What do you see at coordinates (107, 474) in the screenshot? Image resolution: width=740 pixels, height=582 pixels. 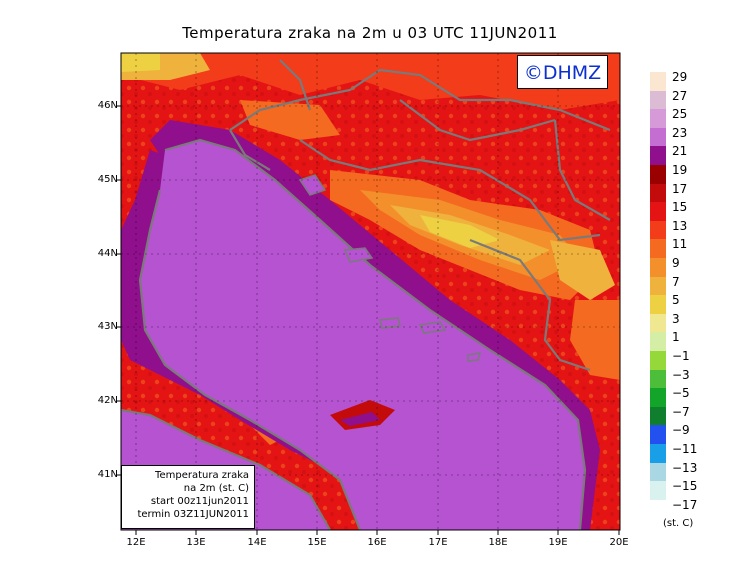 I see `lat-label-41n: 41N` at bounding box center [107, 474].